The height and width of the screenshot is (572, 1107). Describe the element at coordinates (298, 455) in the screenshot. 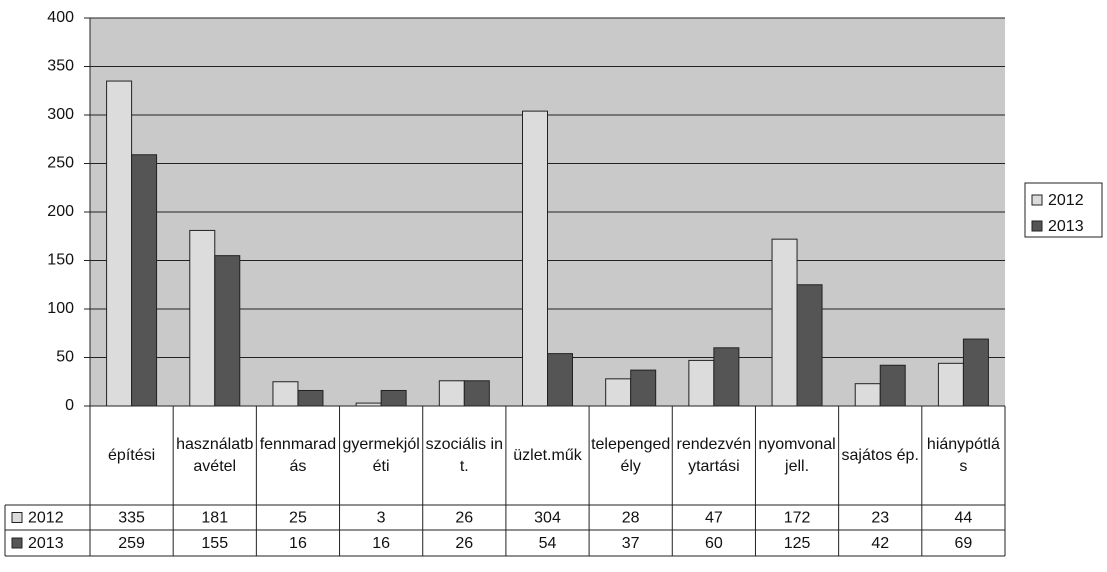

I see `x-tick-label: fennmaradás` at that location.